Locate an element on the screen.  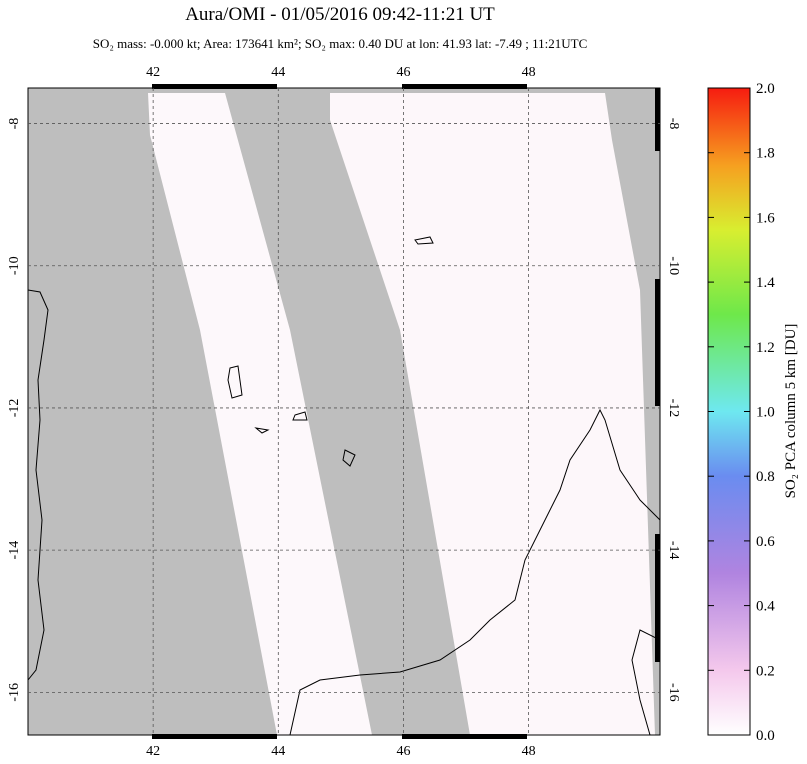
colorbar-tick-label: 1.6 is located at coordinates (765, 218).